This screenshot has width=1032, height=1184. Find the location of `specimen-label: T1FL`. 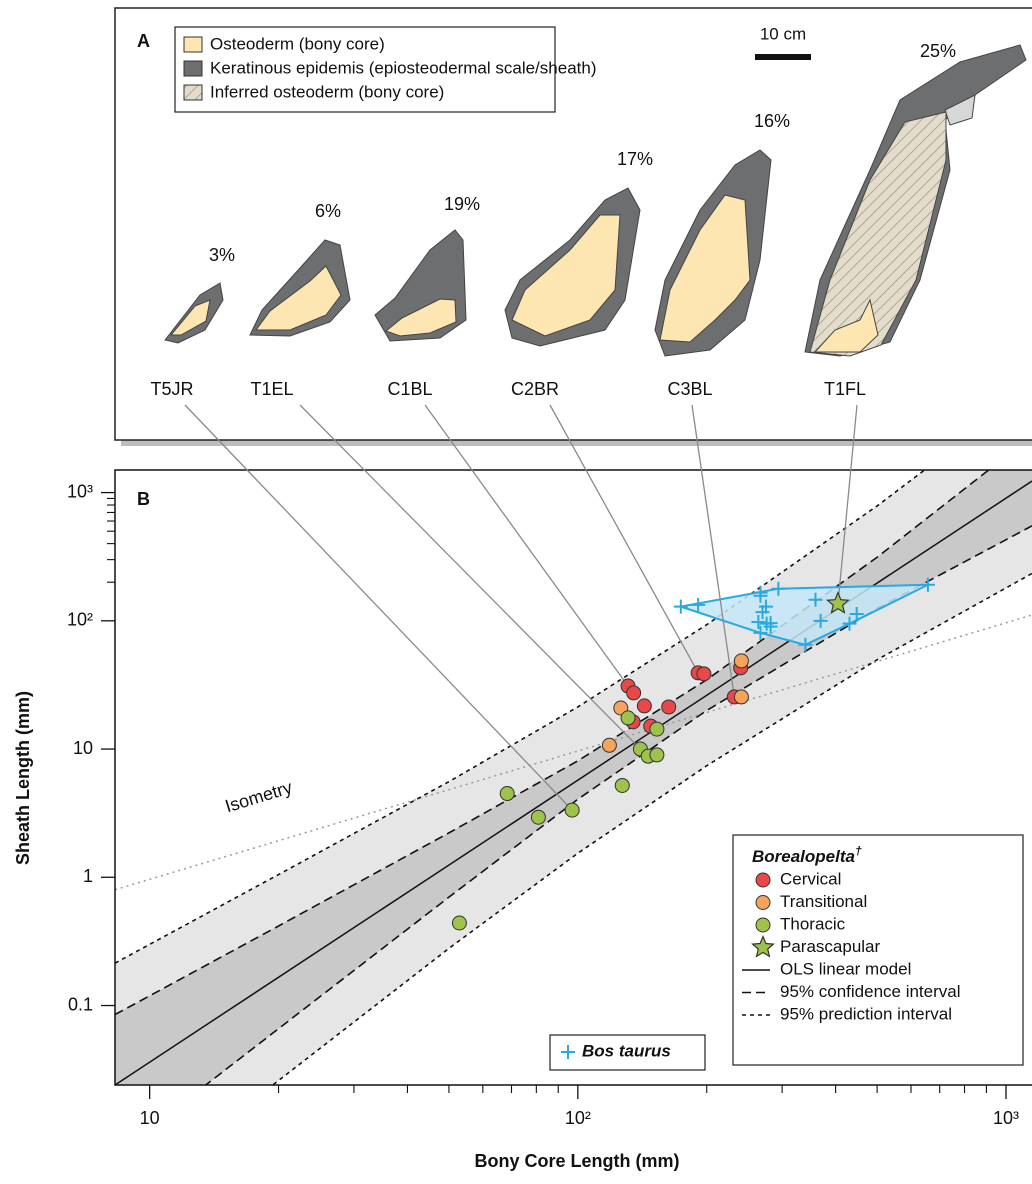

specimen-label: T1FL is located at coordinates (845, 389).